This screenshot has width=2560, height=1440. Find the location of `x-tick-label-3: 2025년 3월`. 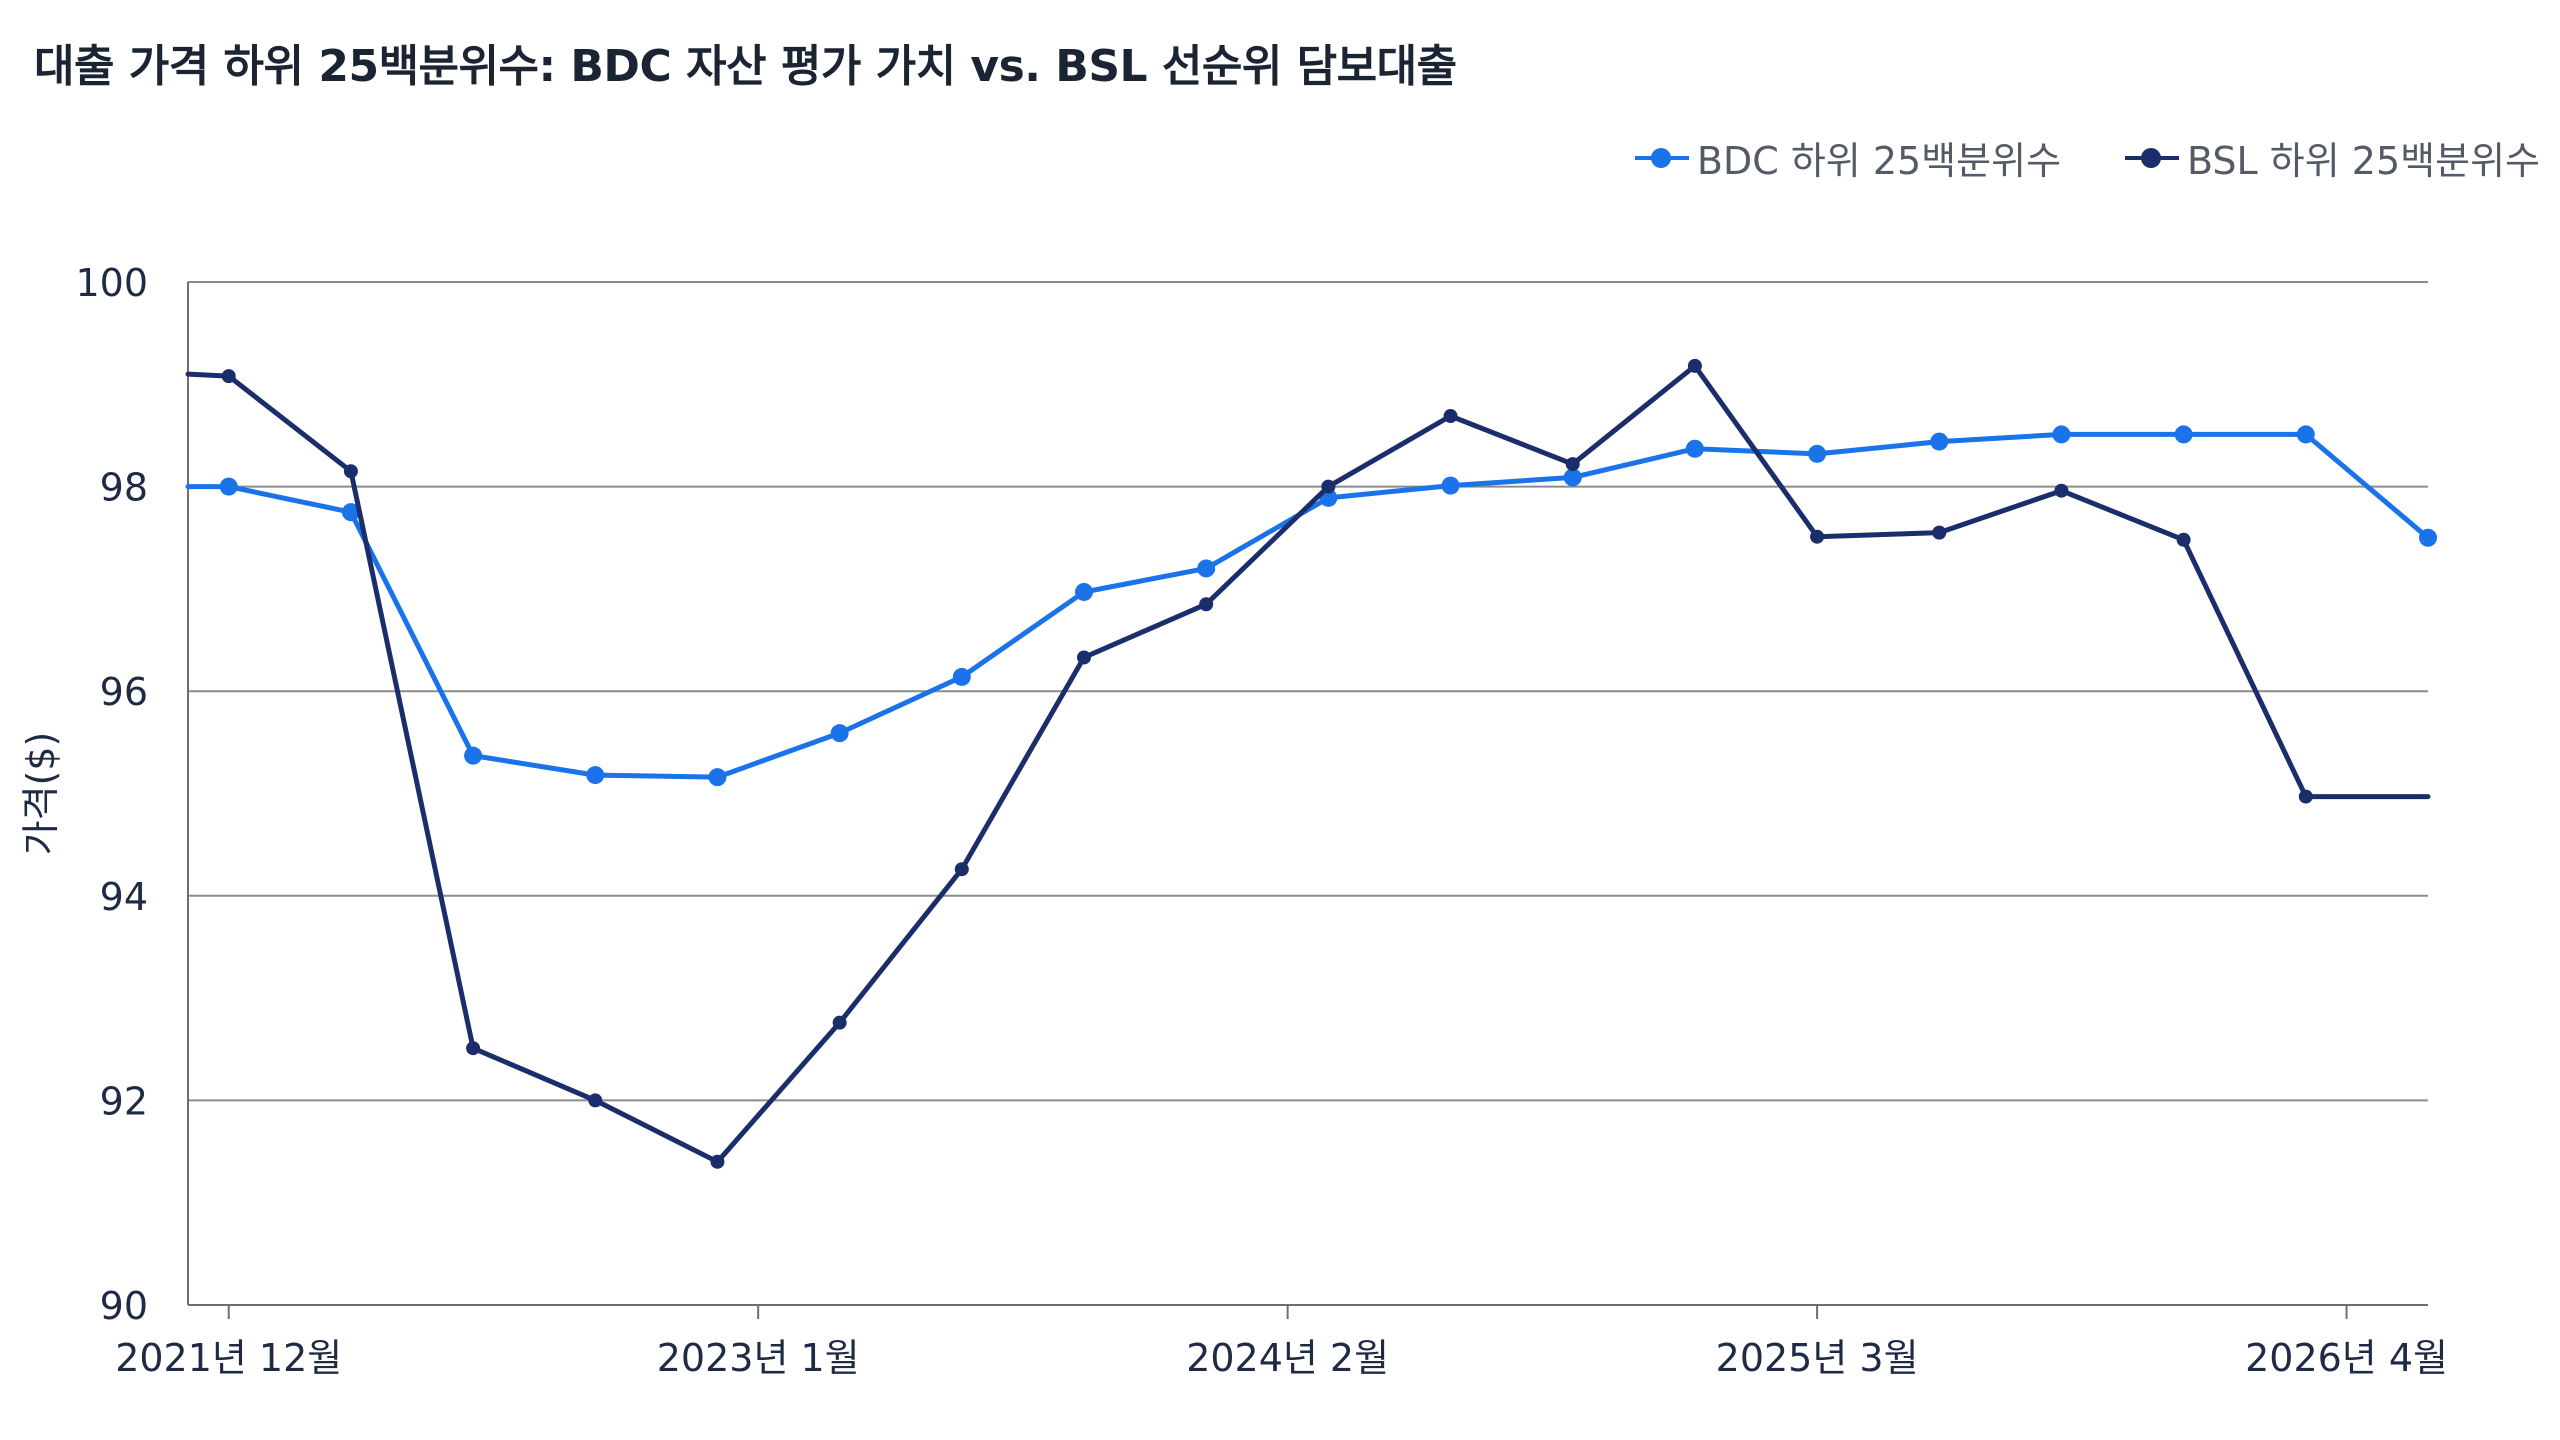

x-tick-label-3: 2025년 3월 is located at coordinates (1817, 1358).